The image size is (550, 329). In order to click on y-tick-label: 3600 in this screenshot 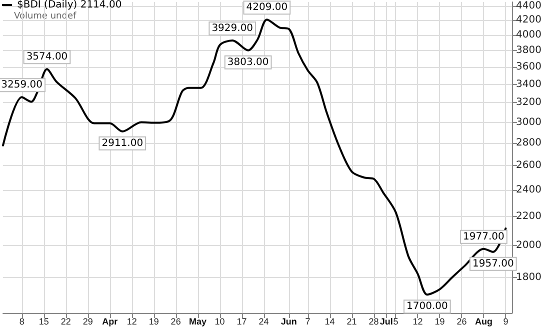, I will do `click(529, 66)`.